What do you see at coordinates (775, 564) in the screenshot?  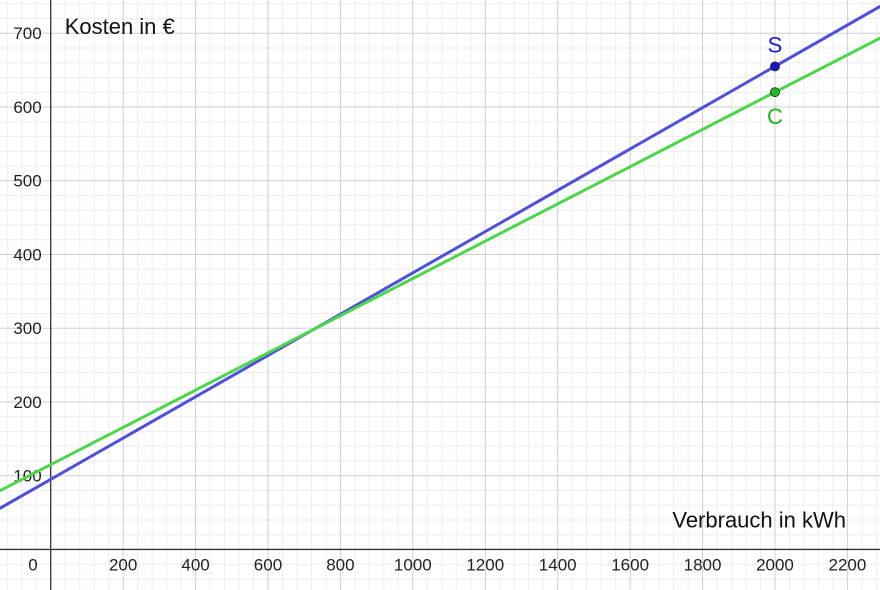 I see `x-tick-label: 2000` at bounding box center [775, 564].